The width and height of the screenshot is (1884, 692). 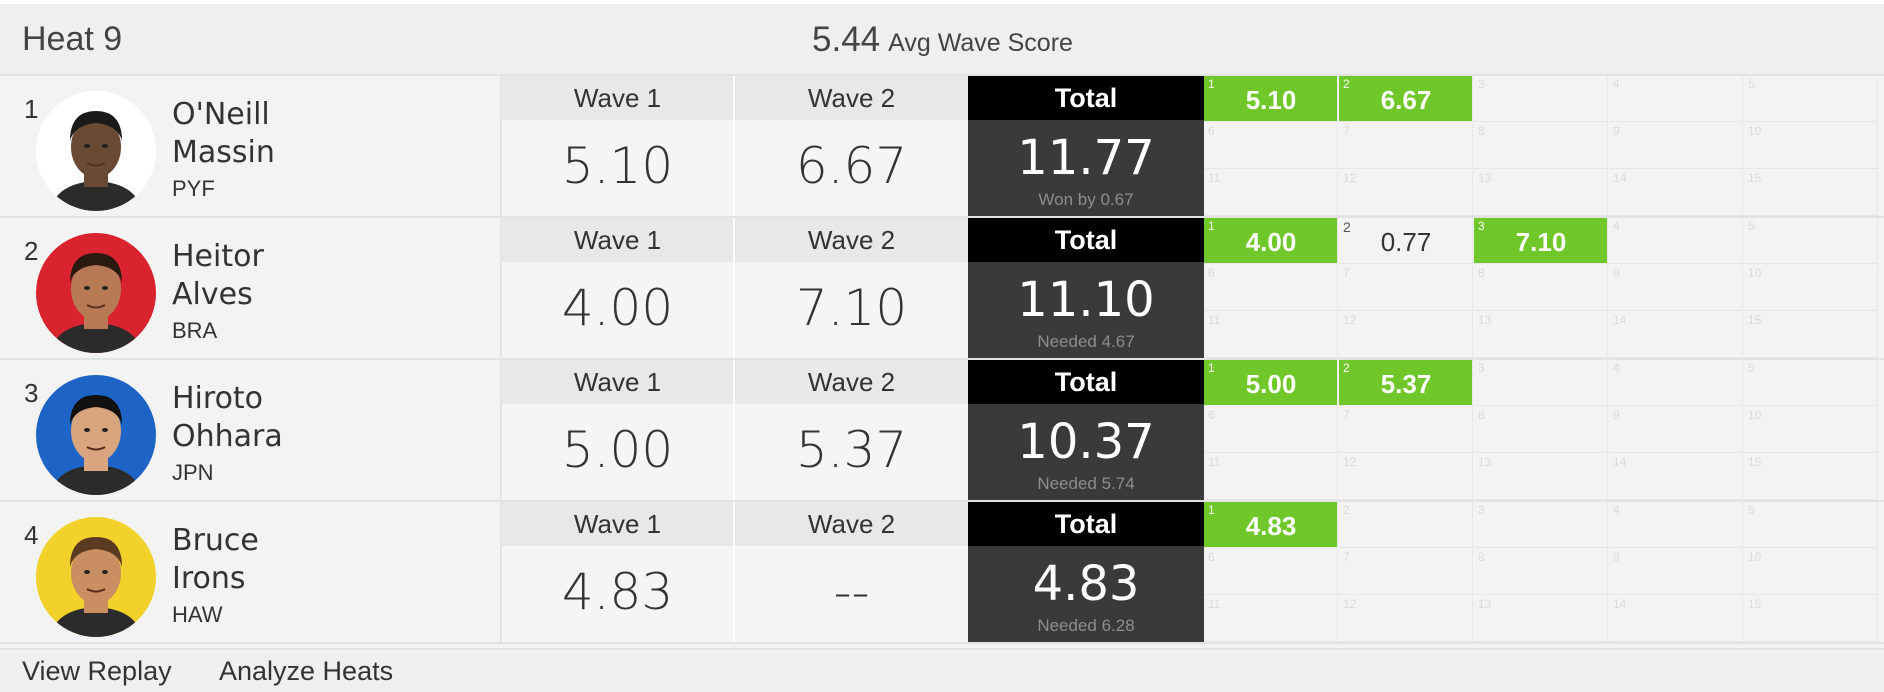 What do you see at coordinates (1406, 99) in the screenshot?
I see `wave-cell: 2 6.67` at bounding box center [1406, 99].